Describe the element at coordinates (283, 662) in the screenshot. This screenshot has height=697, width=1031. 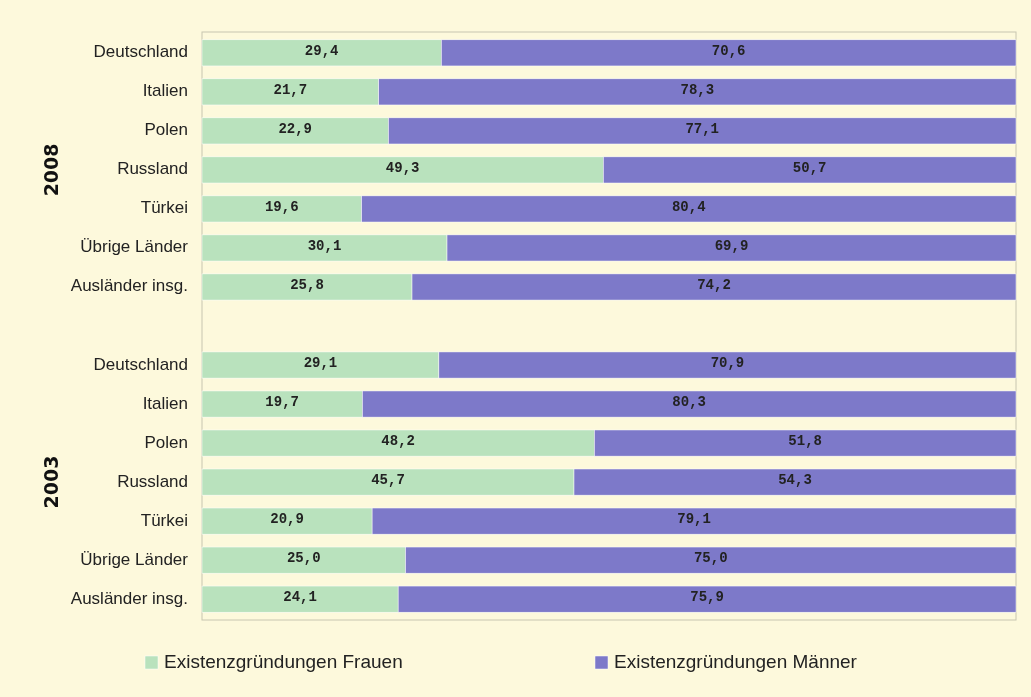
I see `legend-label: Existenzgründungen Frauen` at that location.